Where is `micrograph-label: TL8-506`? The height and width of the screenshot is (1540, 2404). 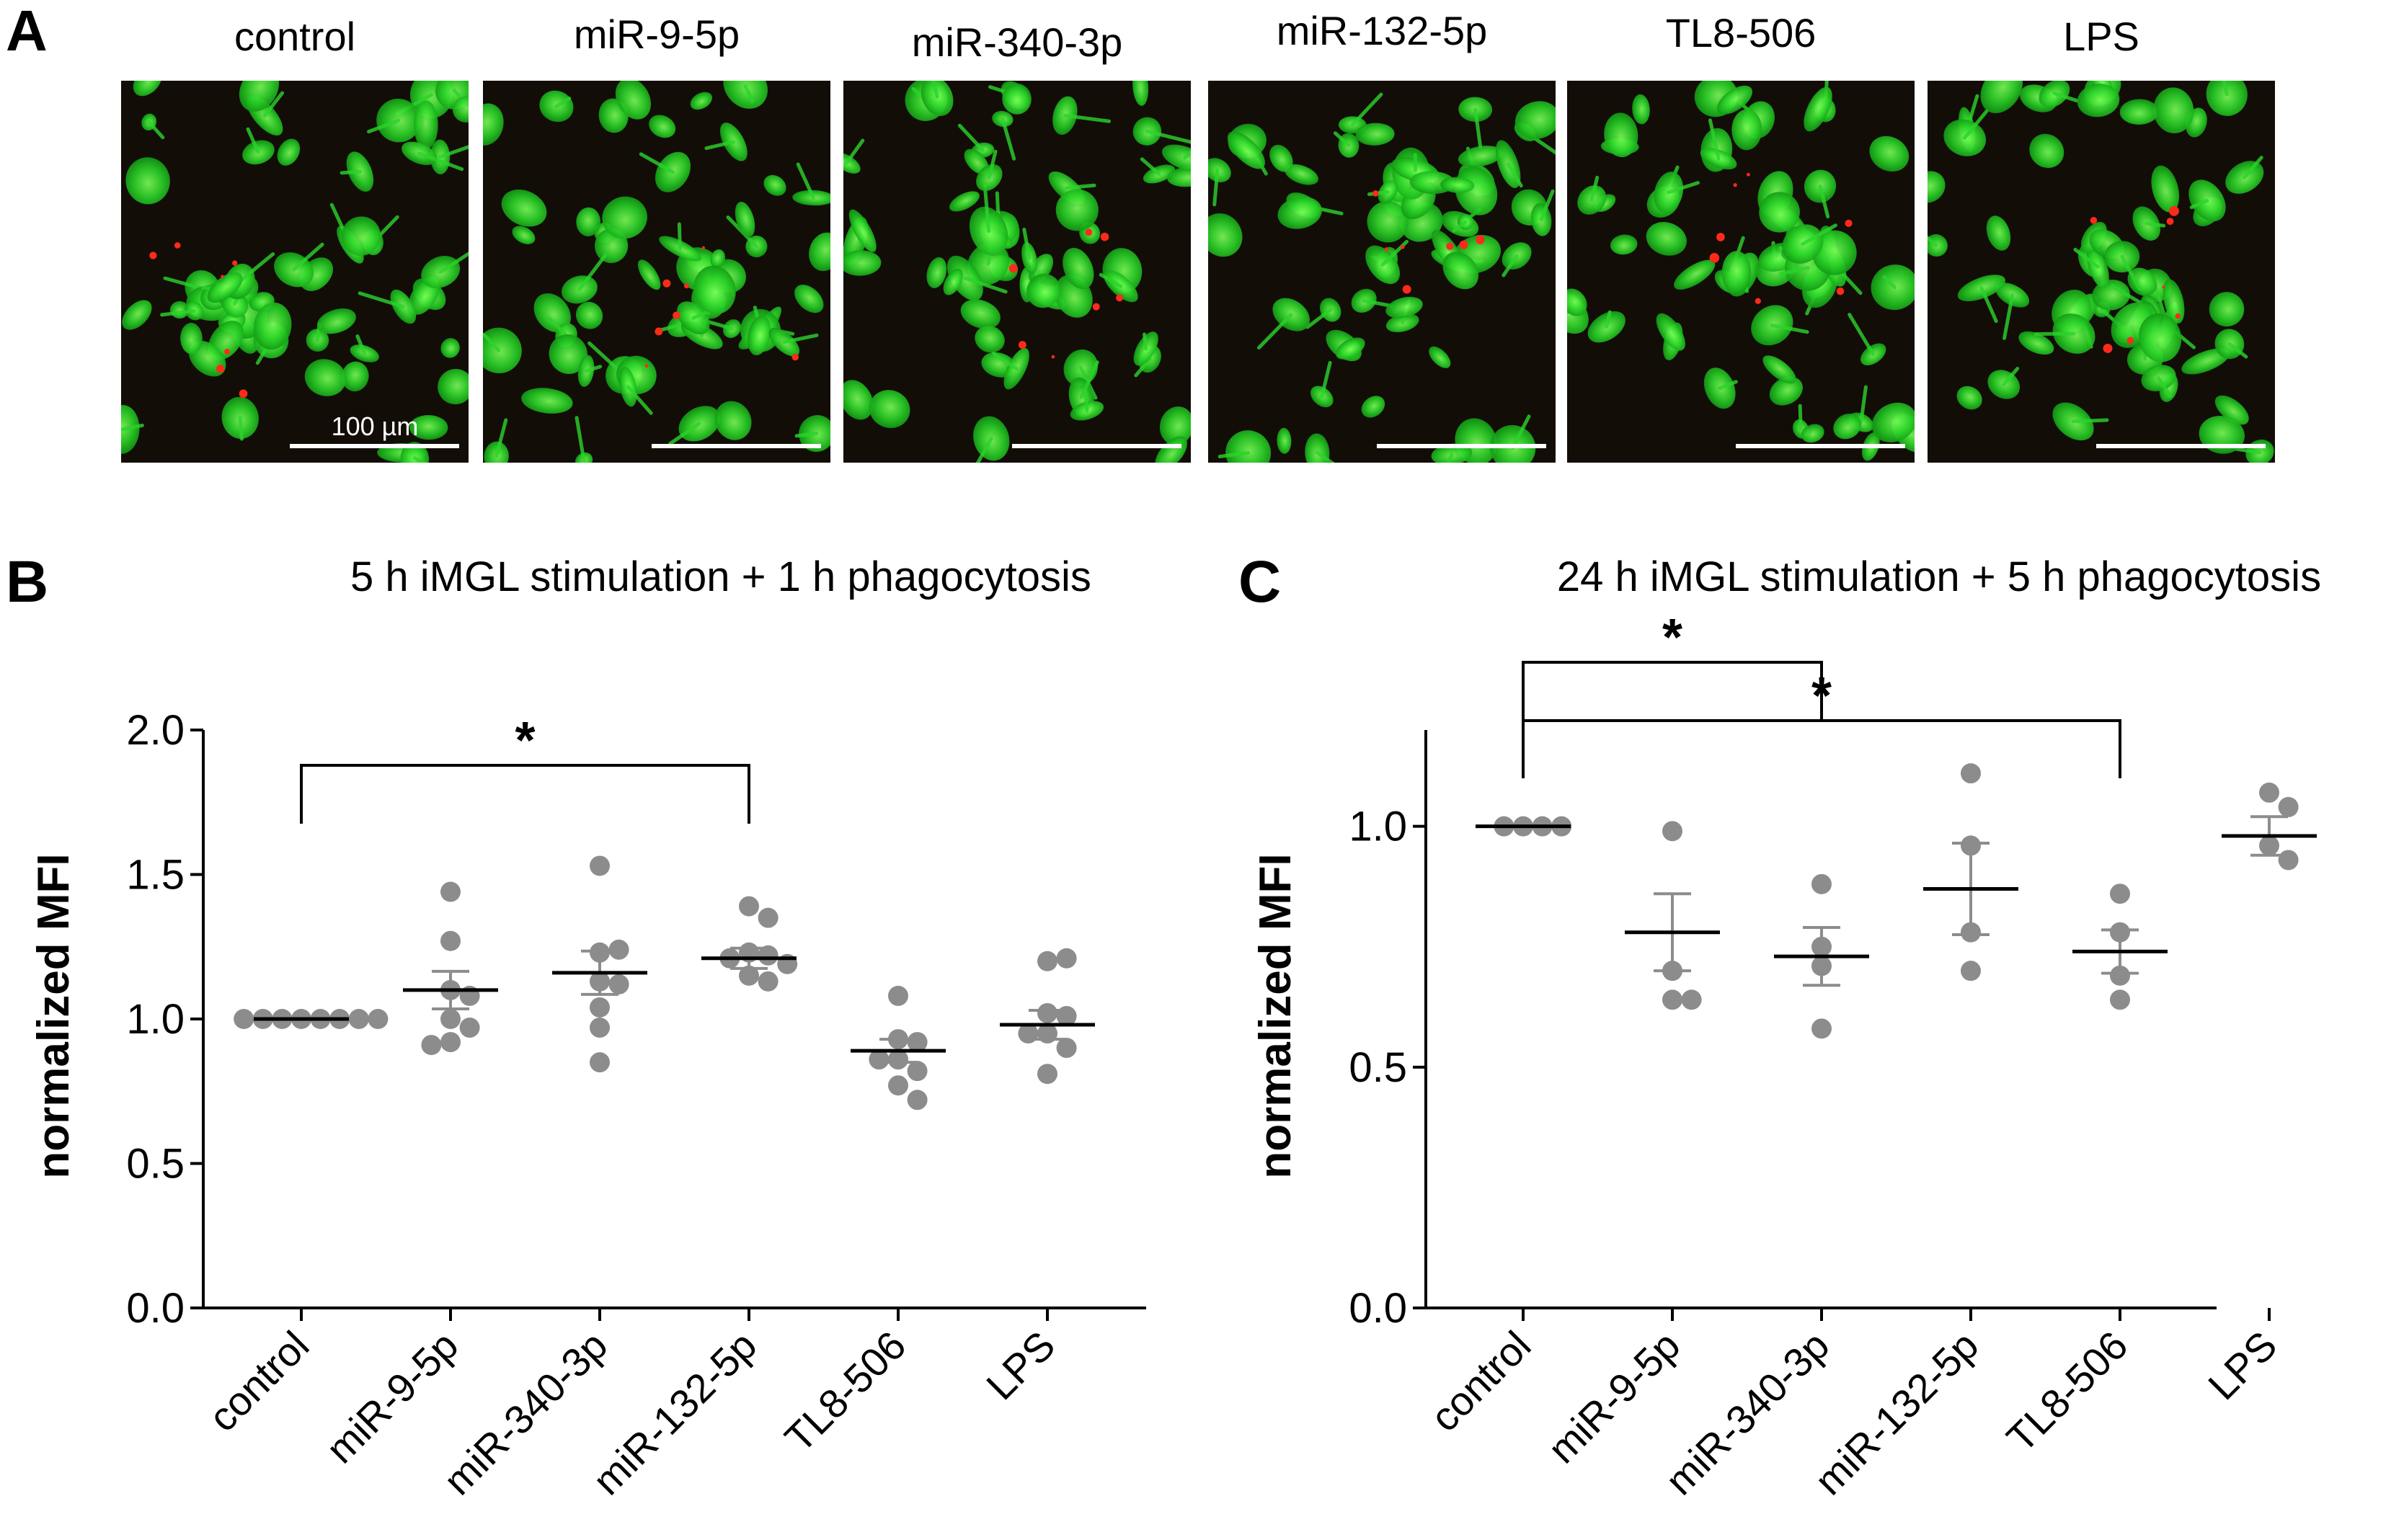
micrograph-label: TL8-506 is located at coordinates (1742, 32).